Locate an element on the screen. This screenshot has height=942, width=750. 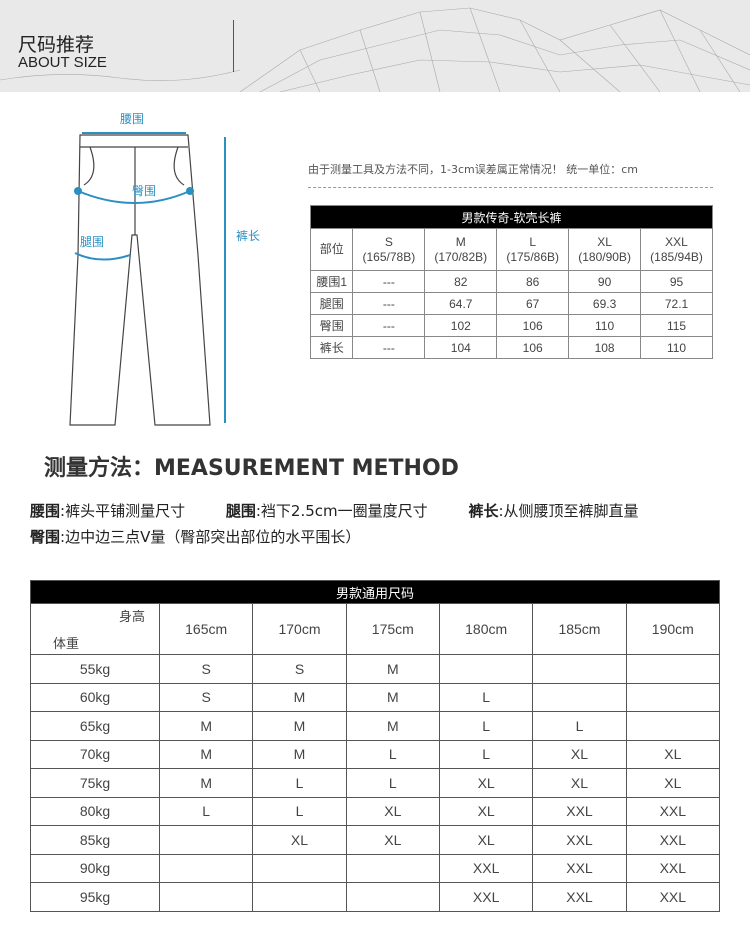
height-header: 190cm is located at coordinates (673, 629).